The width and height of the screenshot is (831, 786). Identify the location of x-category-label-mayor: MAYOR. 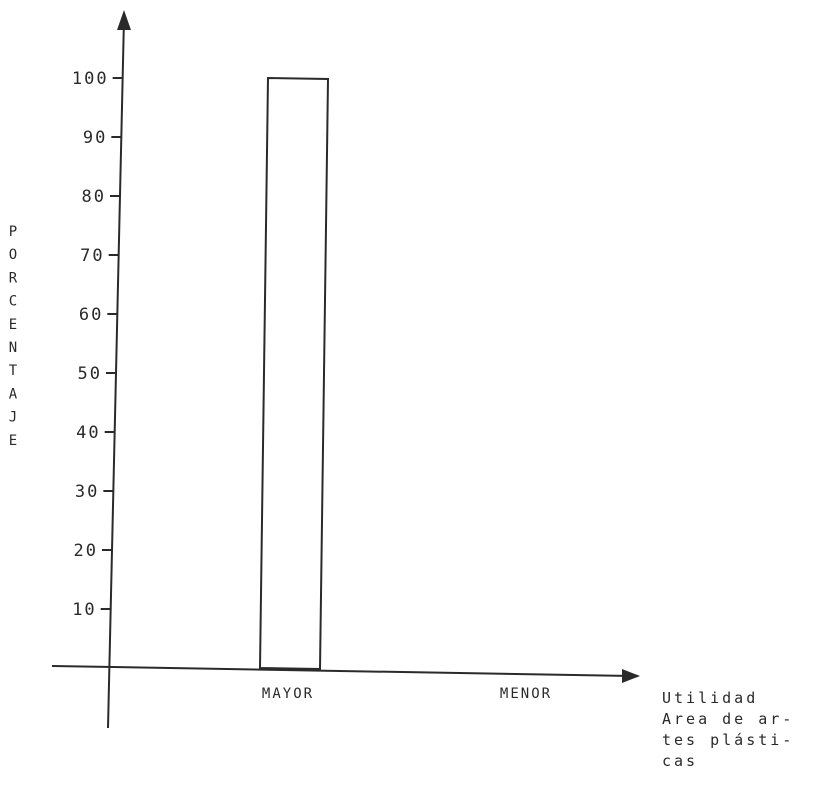
(288, 694).